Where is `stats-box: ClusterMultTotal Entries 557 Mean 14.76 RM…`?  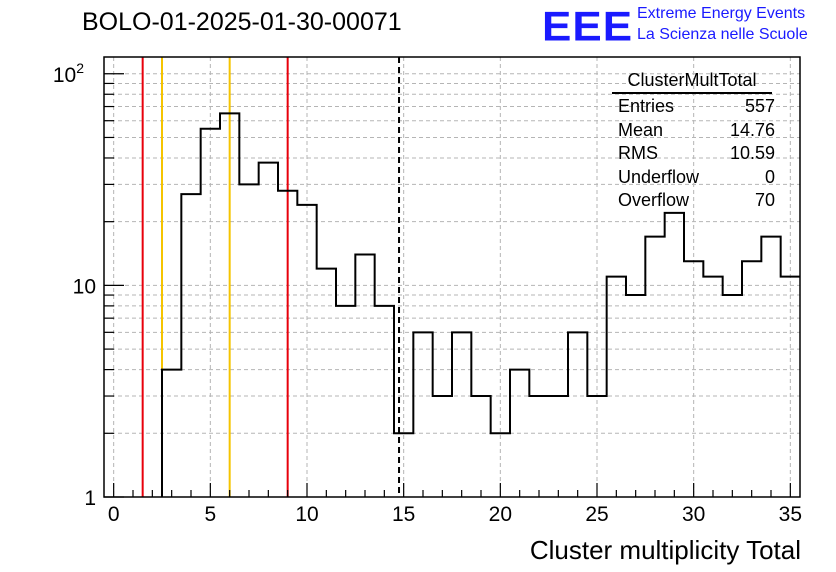
stats-box: ClusterMultTotal Entries 557 Mean 14.76 RM… is located at coordinates (697, 141).